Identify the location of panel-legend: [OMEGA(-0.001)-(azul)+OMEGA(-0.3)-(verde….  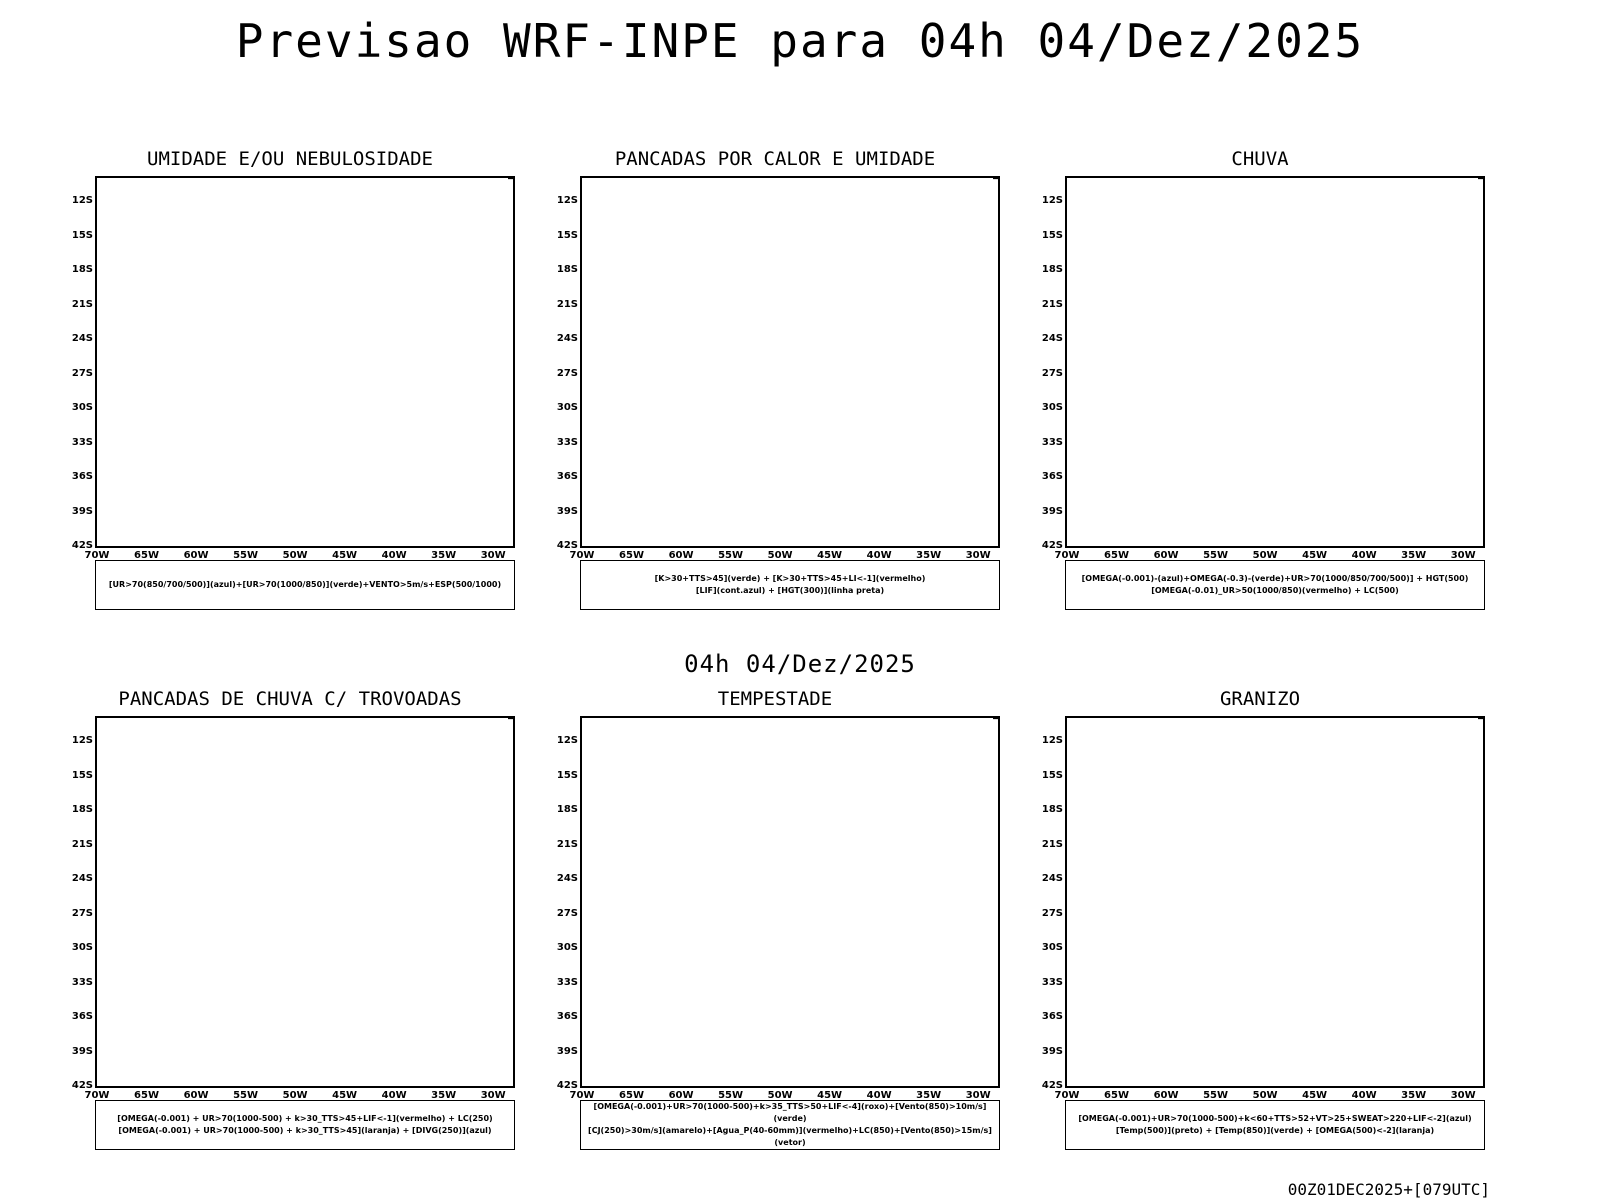
(1275, 585).